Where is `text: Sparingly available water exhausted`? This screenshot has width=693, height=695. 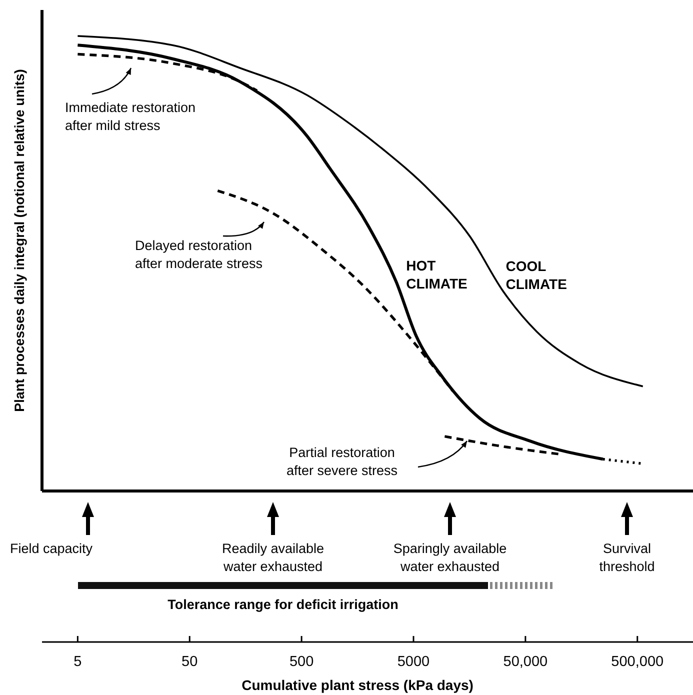 text: Sparingly available water exhausted is located at coordinates (450, 557).